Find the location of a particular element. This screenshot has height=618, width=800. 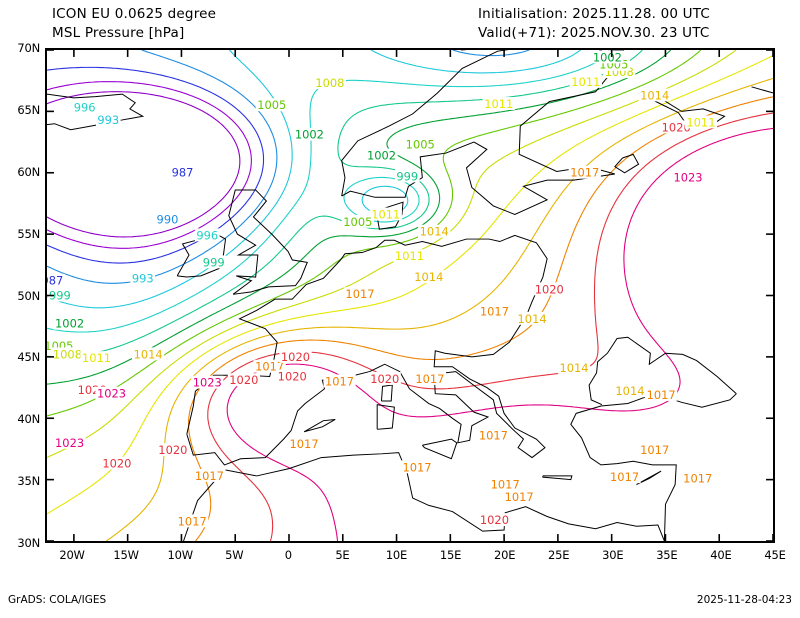

x-tick-20W: 20W is located at coordinates (72, 555).